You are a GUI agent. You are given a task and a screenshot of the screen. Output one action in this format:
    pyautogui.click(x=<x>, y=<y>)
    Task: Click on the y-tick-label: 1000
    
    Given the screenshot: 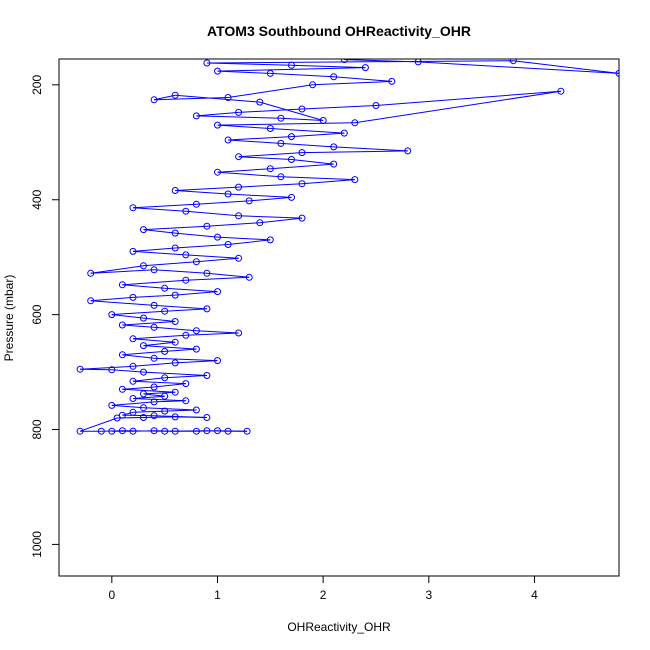 What is the action you would take?
    pyautogui.click(x=37, y=544)
    